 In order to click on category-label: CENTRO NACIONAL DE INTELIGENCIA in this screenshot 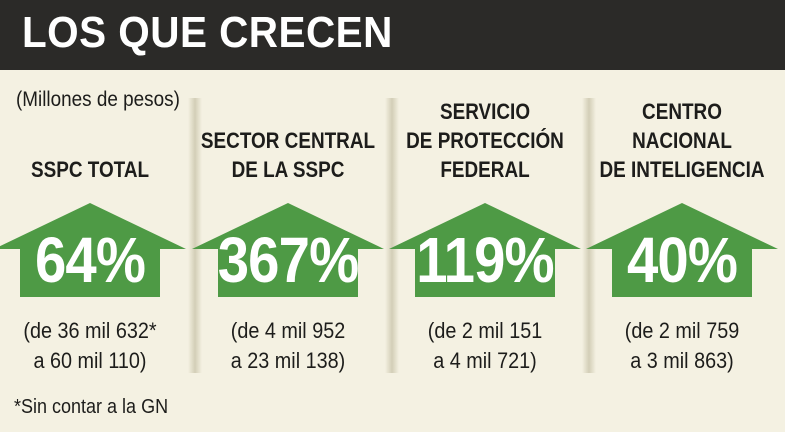, I will do `click(682, 140)`.